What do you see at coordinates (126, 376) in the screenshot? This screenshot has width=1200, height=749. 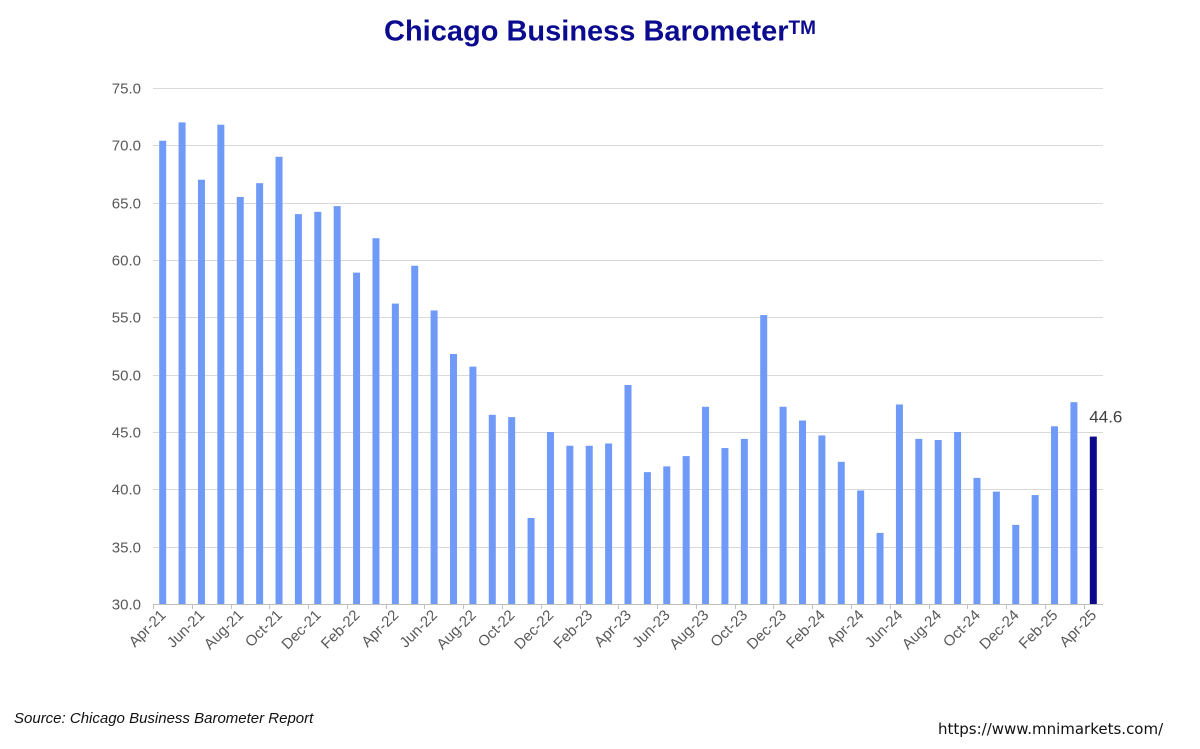 I see `y-tick-label: 50.0` at bounding box center [126, 376].